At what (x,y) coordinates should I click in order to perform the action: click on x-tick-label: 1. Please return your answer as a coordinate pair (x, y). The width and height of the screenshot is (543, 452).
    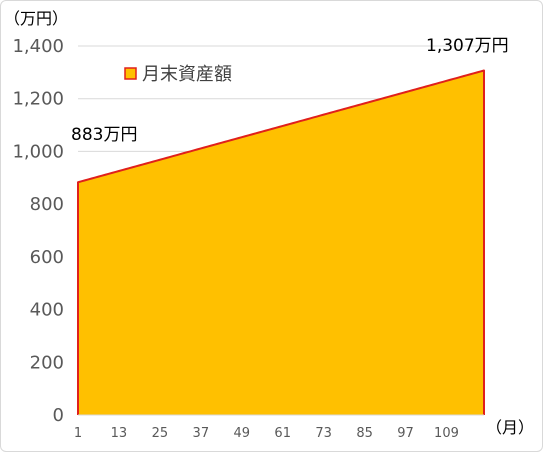
    Looking at the image, I should click on (78, 433).